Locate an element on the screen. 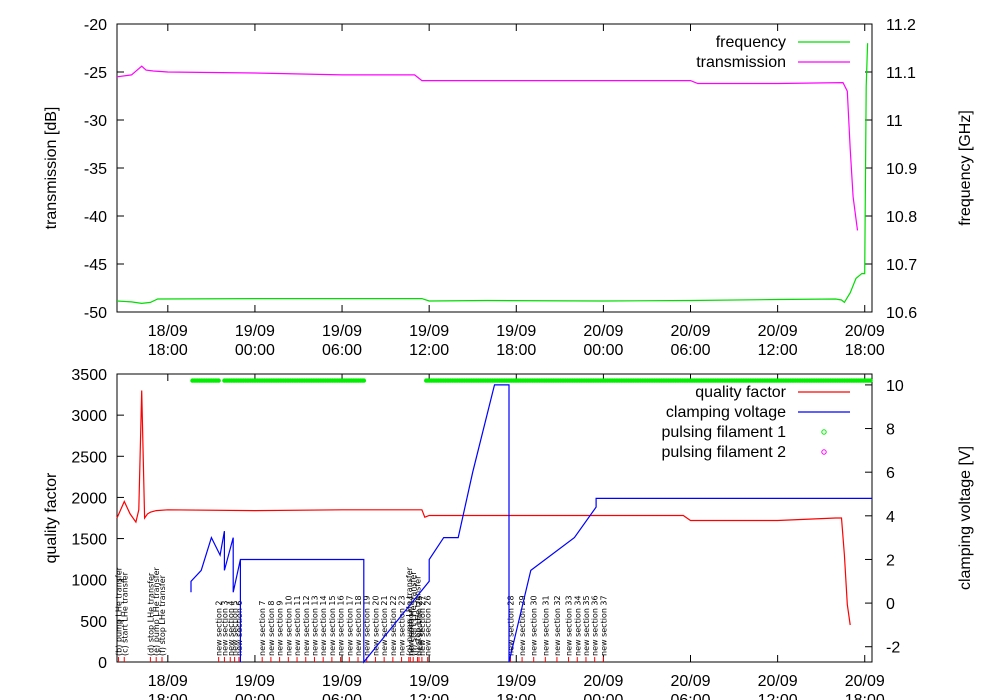 Image resolution: width=1000 pixels, height=700 pixels. event-annotation: (d) stop LHe transfer is located at coordinates (150, 614).